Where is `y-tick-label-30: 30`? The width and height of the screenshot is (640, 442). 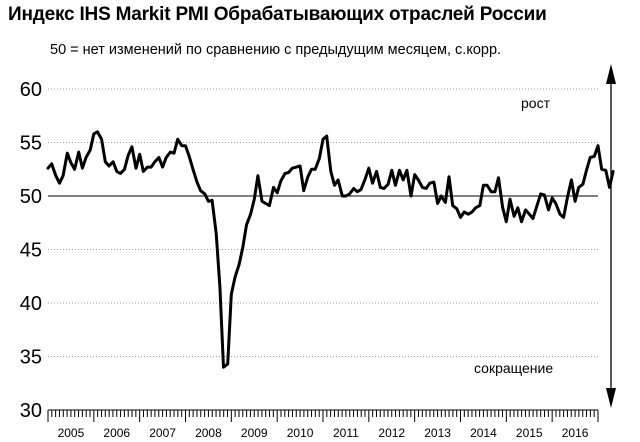
y-tick-label-30: 30 is located at coordinates (31, 411).